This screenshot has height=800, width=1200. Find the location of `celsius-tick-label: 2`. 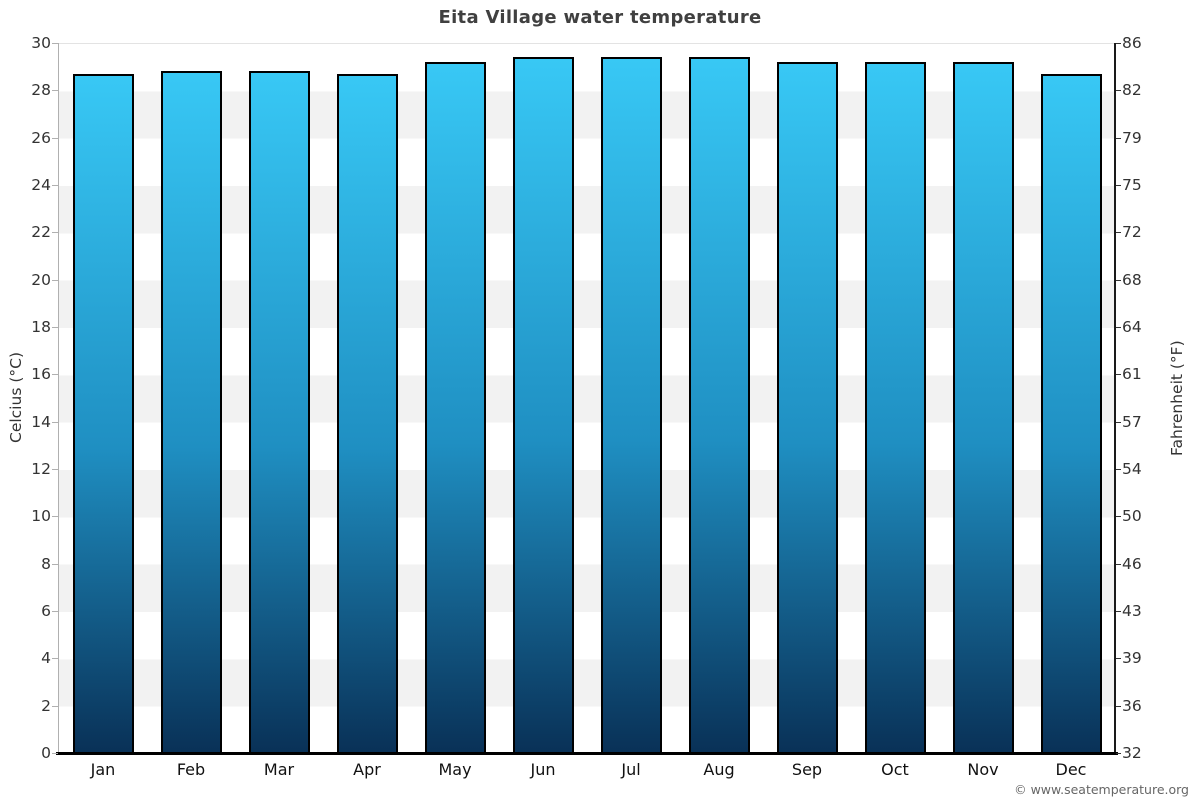

celsius-tick-label: 2 is located at coordinates (46, 705).